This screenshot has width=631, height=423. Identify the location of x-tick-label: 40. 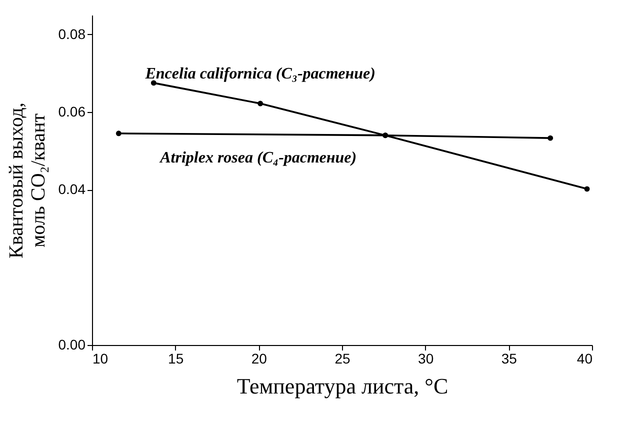
(584, 358).